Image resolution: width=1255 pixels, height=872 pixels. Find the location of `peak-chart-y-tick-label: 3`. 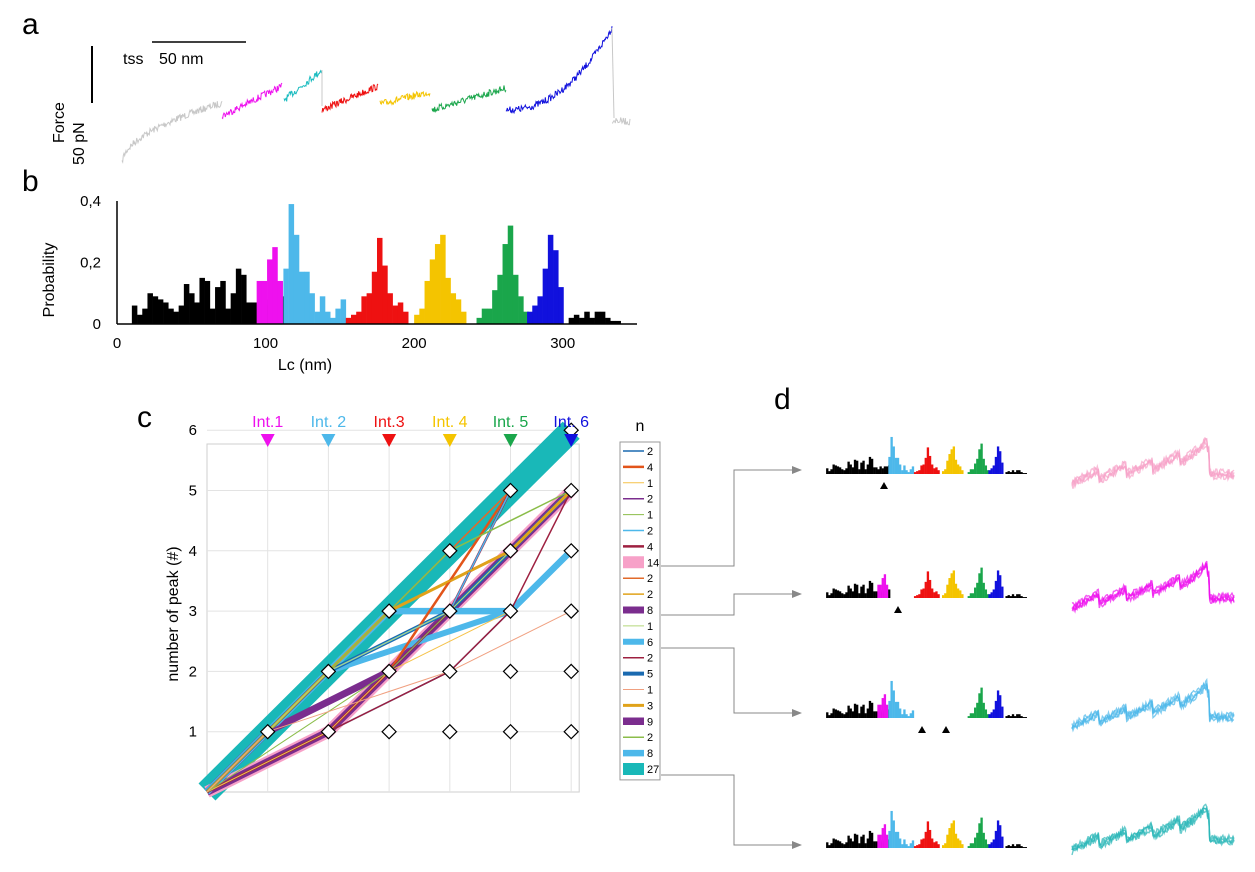

peak-chart-y-tick-label: 3 is located at coordinates (193, 611).